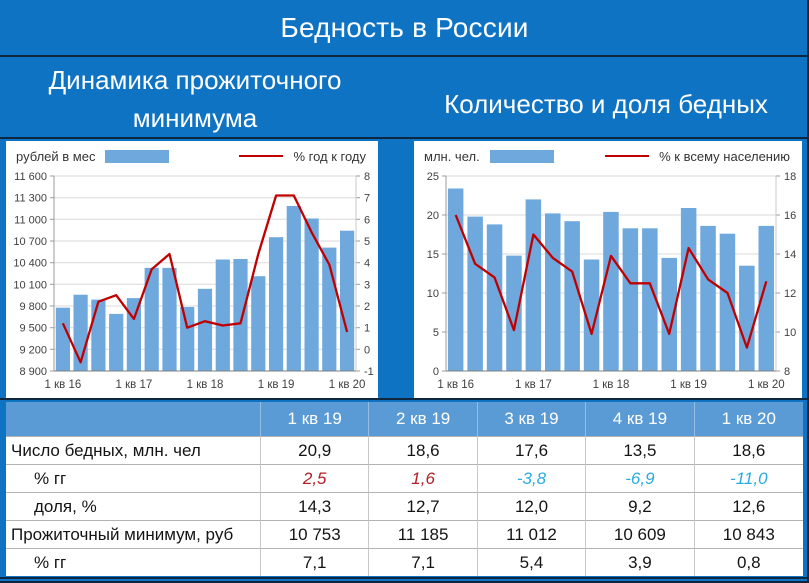  I want to click on svg-text: 4, so click(367, 264).